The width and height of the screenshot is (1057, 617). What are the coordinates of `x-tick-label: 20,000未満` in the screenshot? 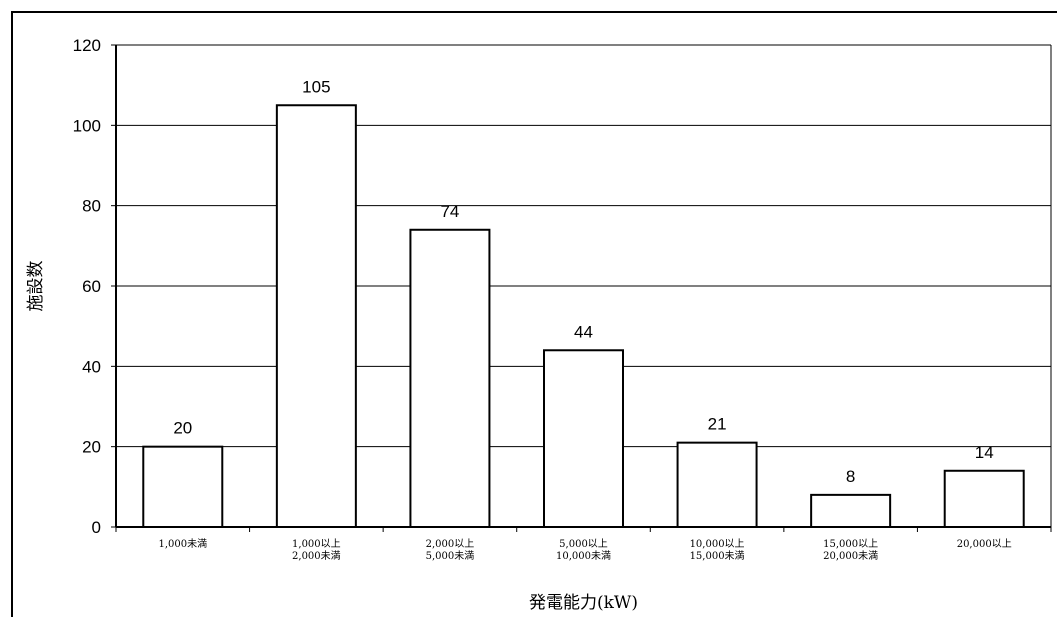 It's located at (850, 556).